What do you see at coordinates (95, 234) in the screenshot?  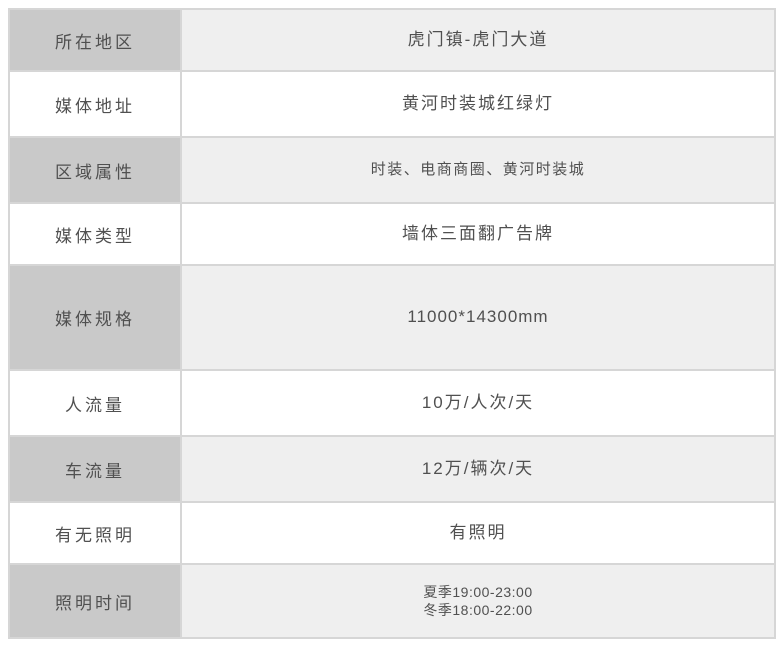 I see `row-label: 媒体类型` at bounding box center [95, 234].